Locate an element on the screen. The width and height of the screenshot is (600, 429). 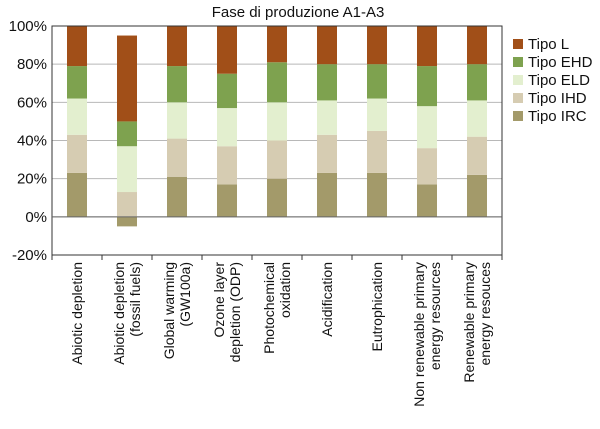
y-axis: 100% 80% 60% 40% 20% 0% -20% is located at coordinates (28, 141).